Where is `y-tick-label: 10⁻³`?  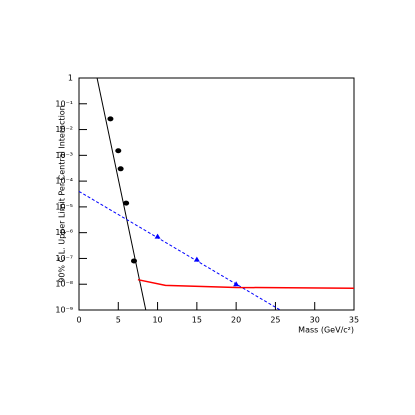
y-tick-label: 10⁻³ is located at coordinates (64, 155).